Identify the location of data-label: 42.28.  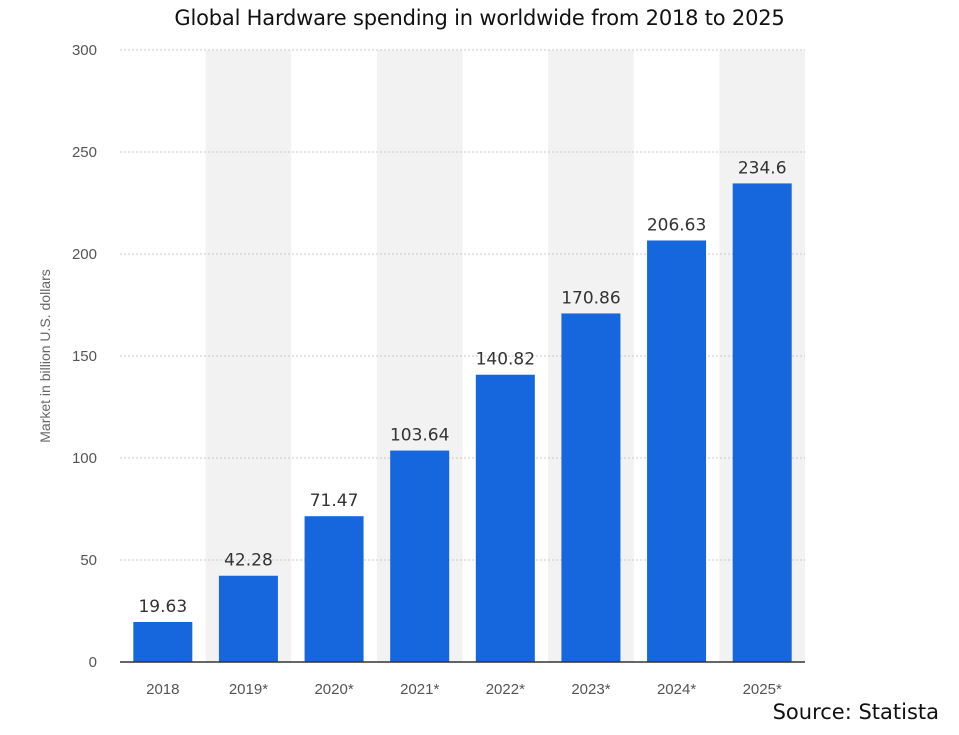
(248, 561).